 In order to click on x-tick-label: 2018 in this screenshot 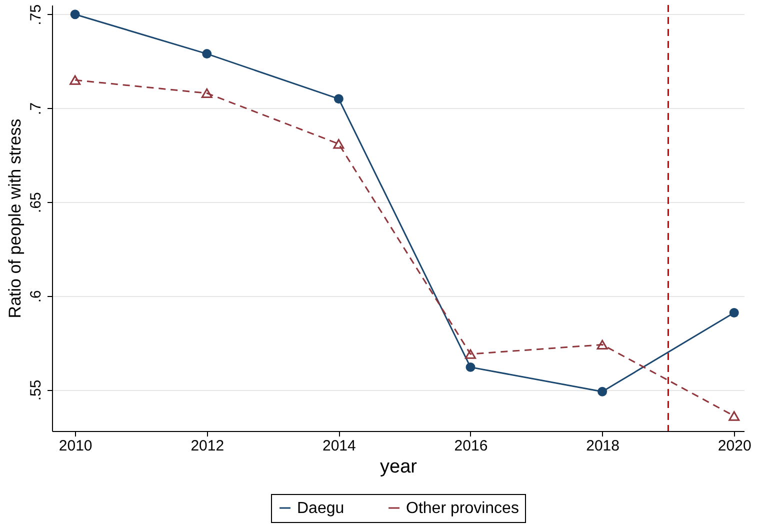, I will do `click(603, 446)`.